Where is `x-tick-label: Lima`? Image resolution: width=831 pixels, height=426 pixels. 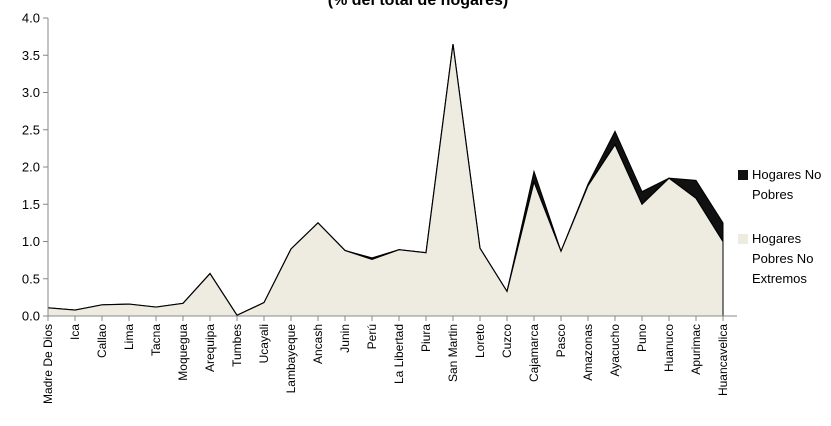
x-tick-label: Lima is located at coordinates (129, 337).